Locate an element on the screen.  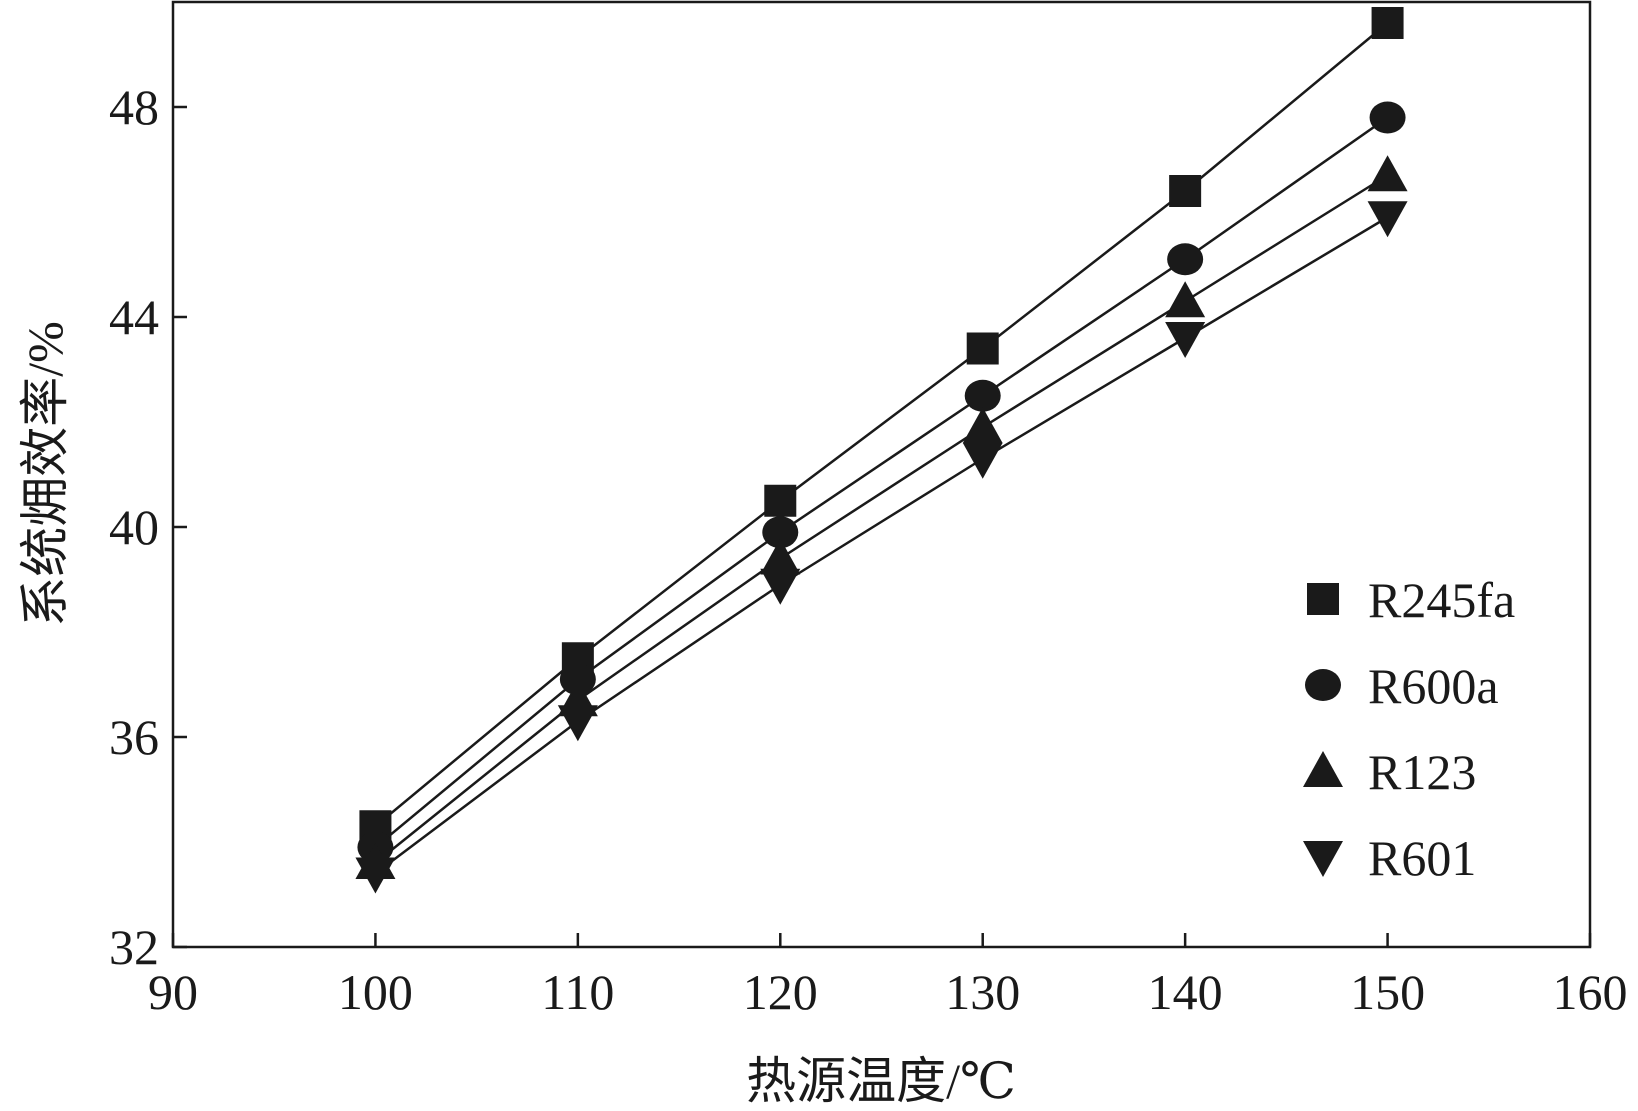
y-tick-label: 48 is located at coordinates (134, 107).